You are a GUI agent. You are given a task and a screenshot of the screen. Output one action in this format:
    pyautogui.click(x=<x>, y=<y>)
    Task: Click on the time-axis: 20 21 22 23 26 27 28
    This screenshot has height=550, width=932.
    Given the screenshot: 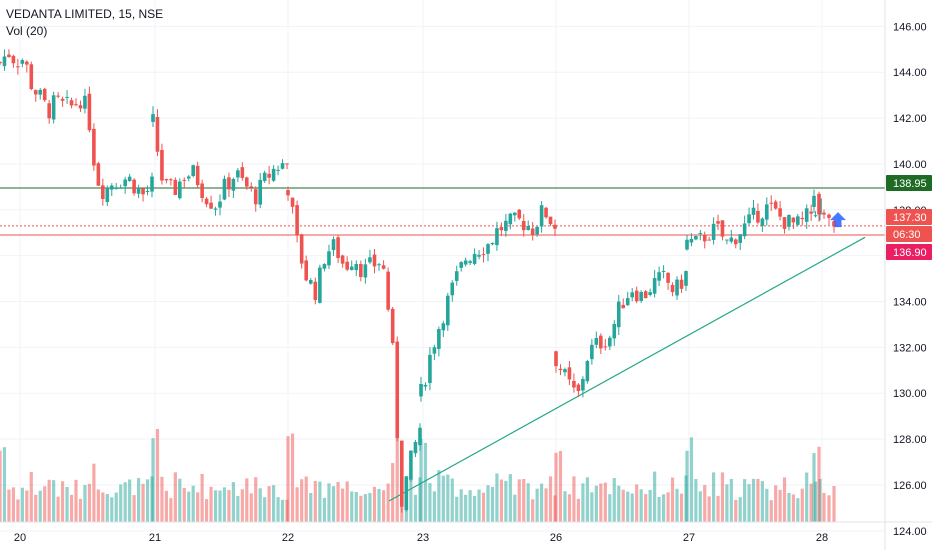 What is the action you would take?
    pyautogui.click(x=466, y=532)
    